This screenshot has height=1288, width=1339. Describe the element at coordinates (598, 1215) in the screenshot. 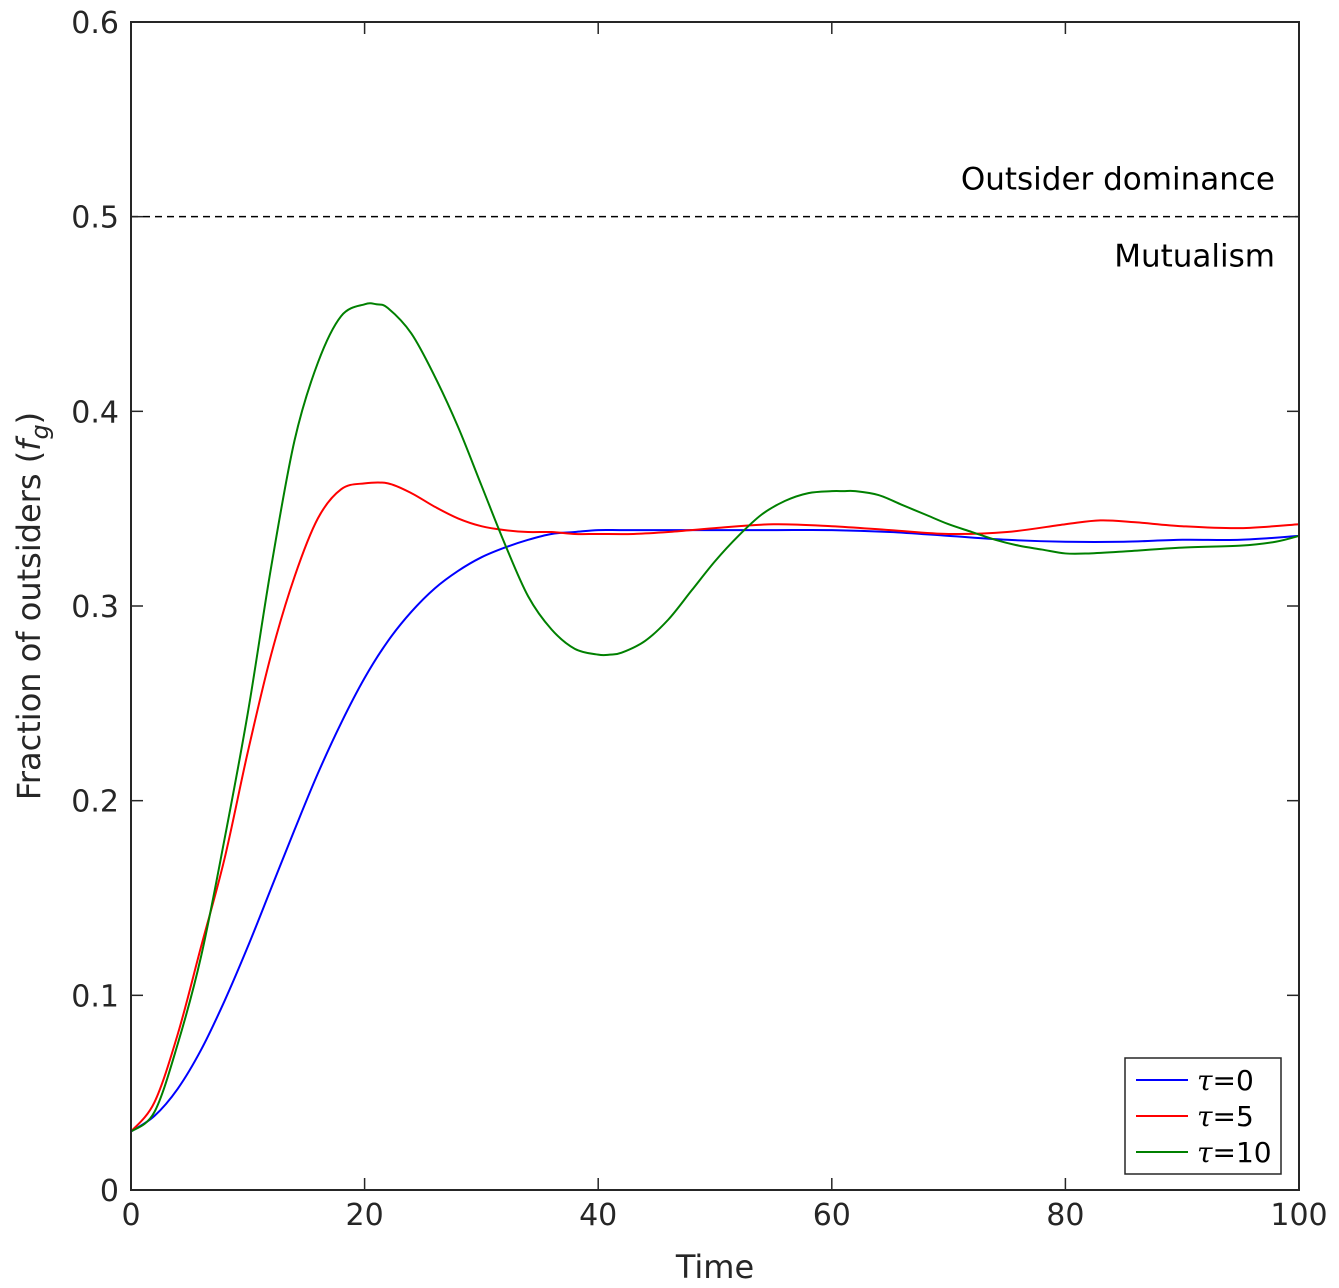

I see `x-tick-label: 40` at that location.